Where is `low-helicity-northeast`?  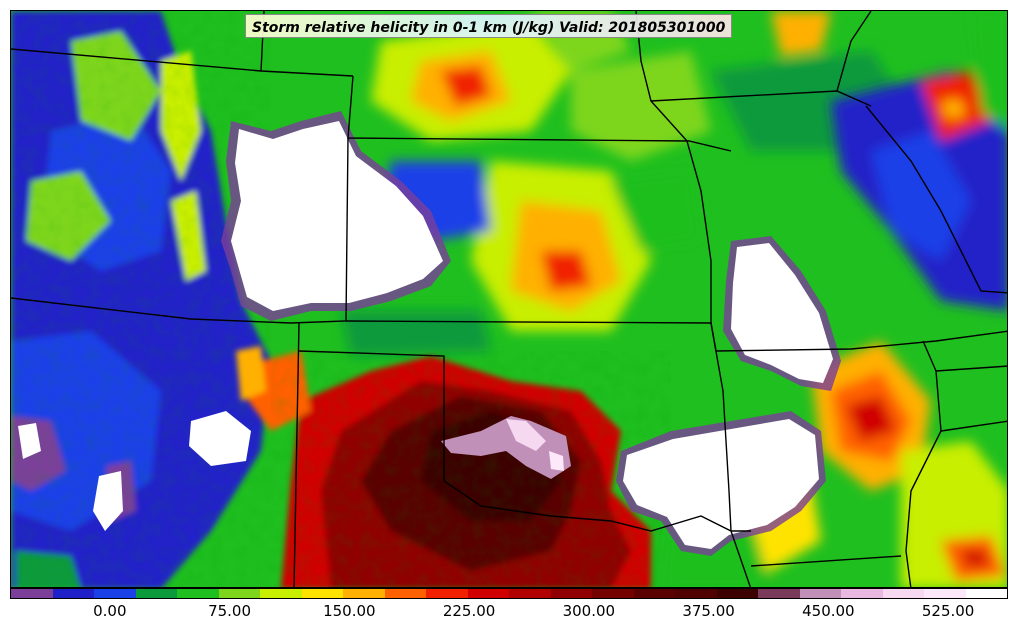
low-helicity-northeast is located at coordinates (919, 161).